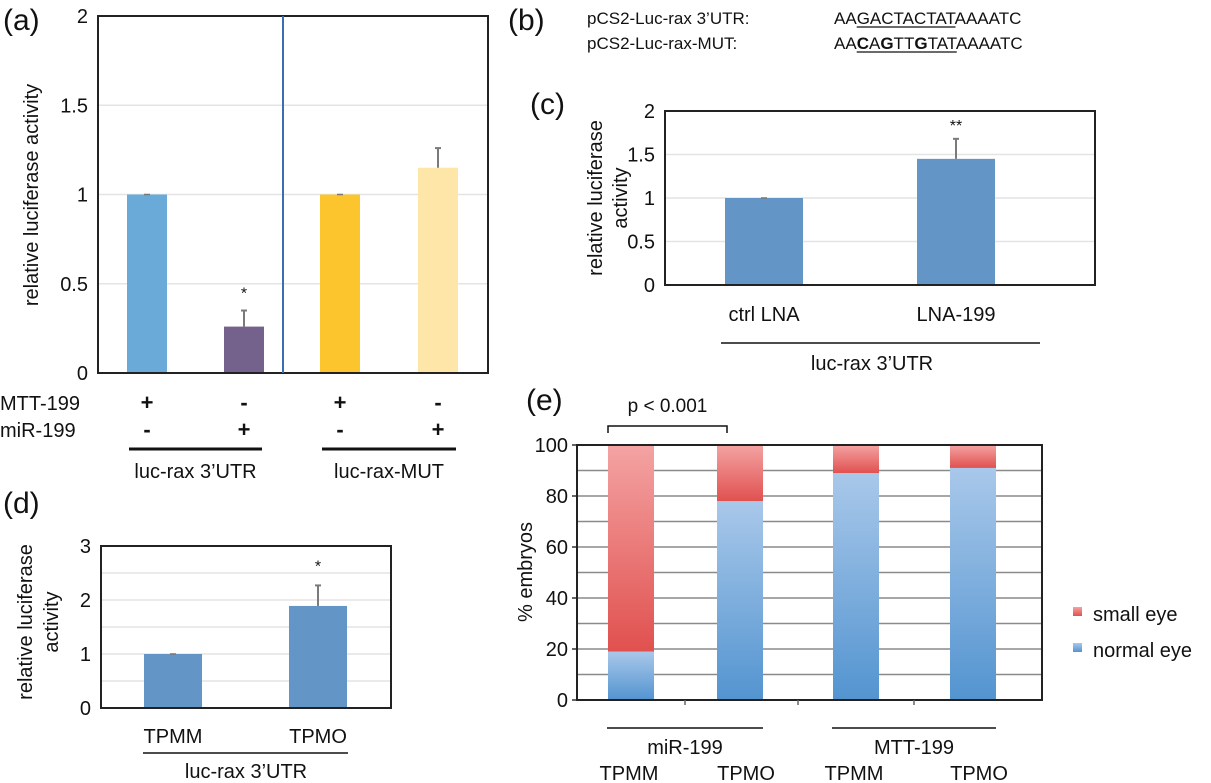 The height and width of the screenshot is (783, 1211). Describe the element at coordinates (863, 18) in the screenshot. I see `site-base: G` at that location.